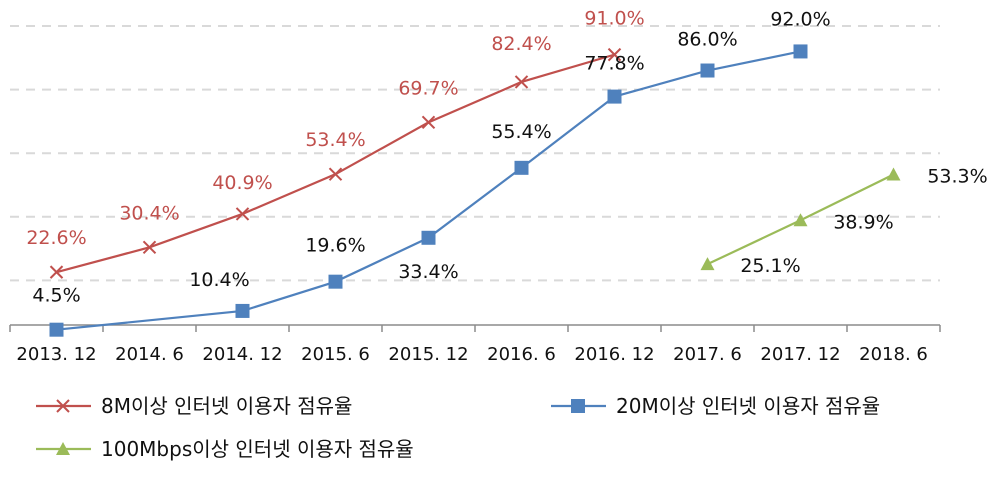 Image resolution: width=1000 pixels, height=489 pixels. Describe the element at coordinates (335, 246) in the screenshot. I see `data-label: 19.6%` at that location.